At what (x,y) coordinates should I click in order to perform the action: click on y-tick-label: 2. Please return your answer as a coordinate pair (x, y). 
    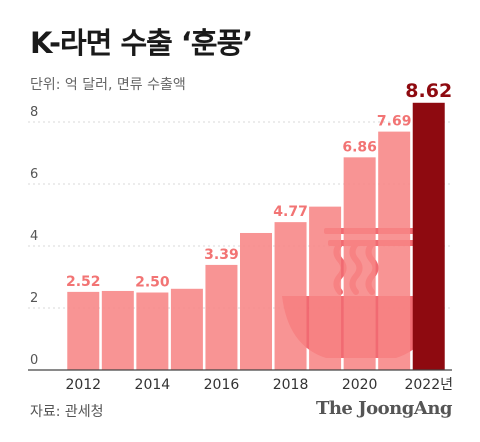
    Looking at the image, I should click on (34, 298).